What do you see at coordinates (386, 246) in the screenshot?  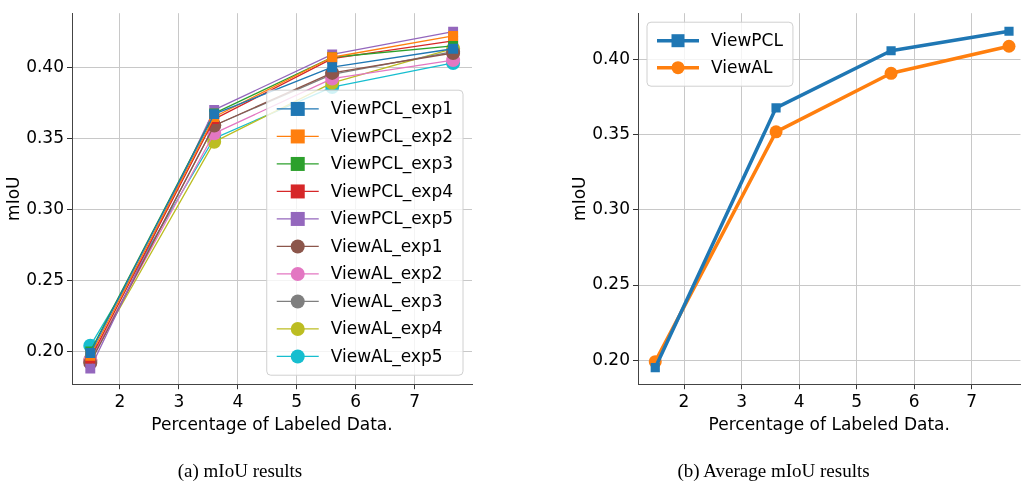 I see `legend-label: ViewAL_exp1` at bounding box center [386, 246].